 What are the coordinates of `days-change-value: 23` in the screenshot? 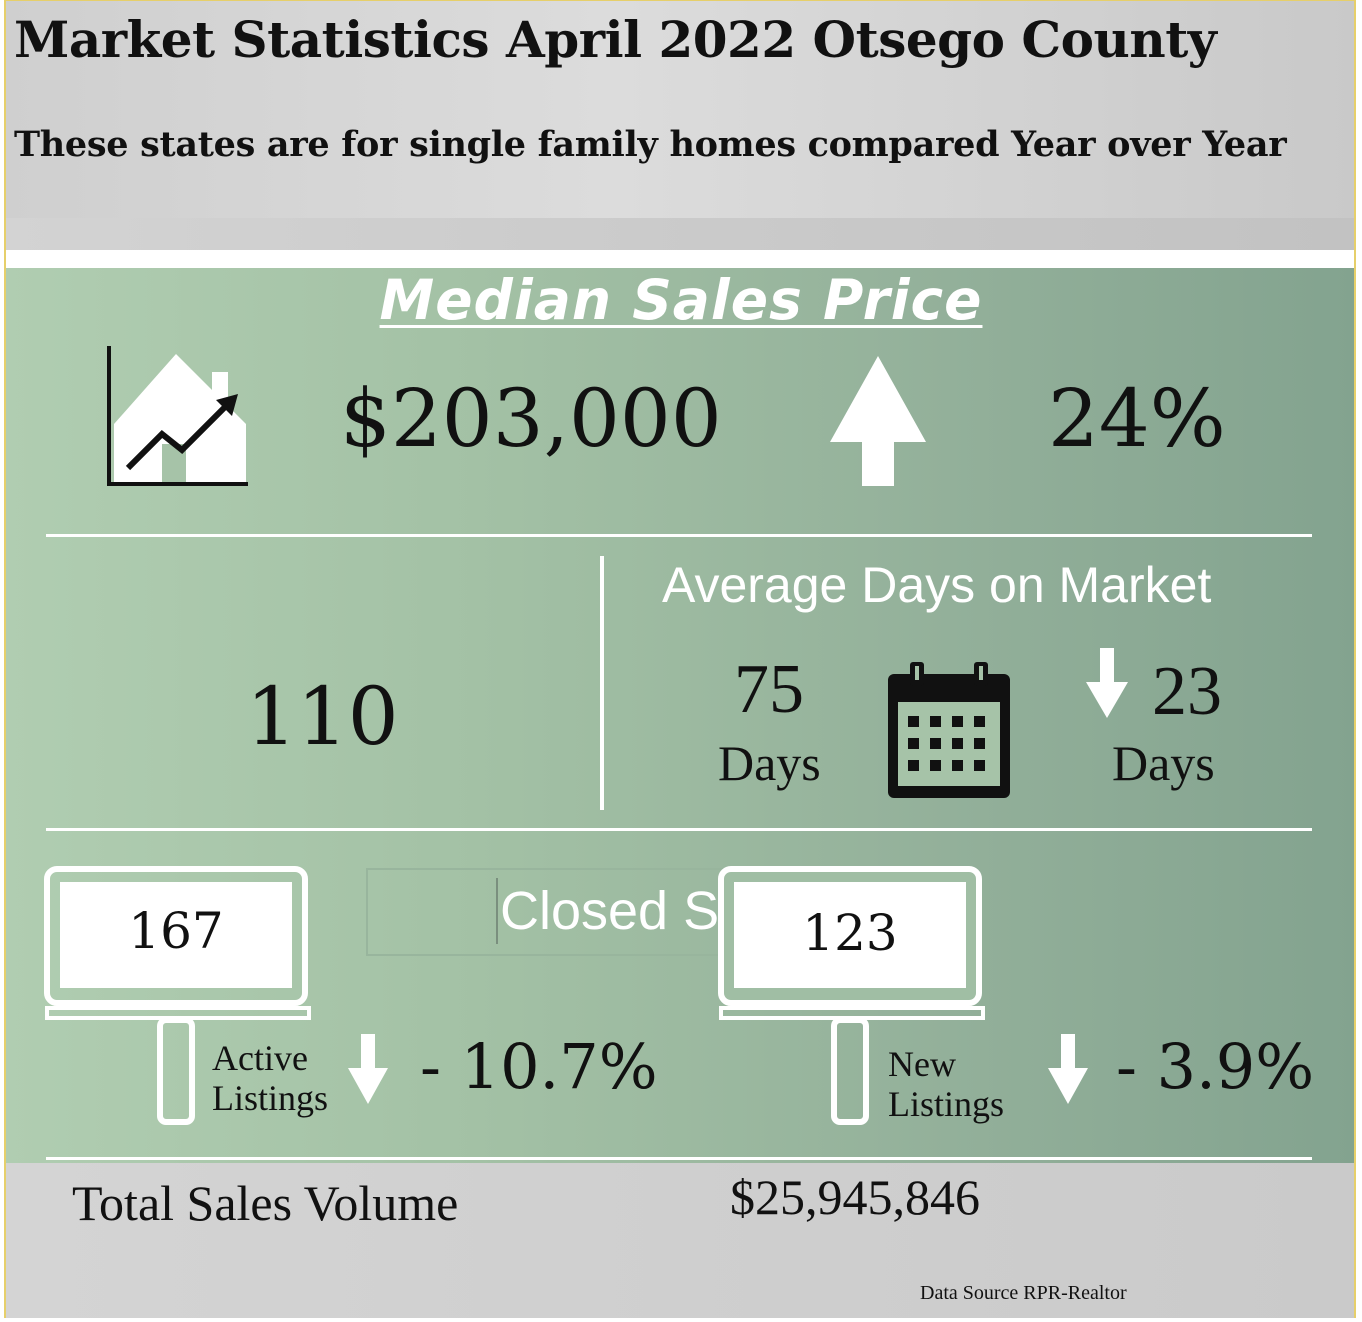 It's located at (1187, 691).